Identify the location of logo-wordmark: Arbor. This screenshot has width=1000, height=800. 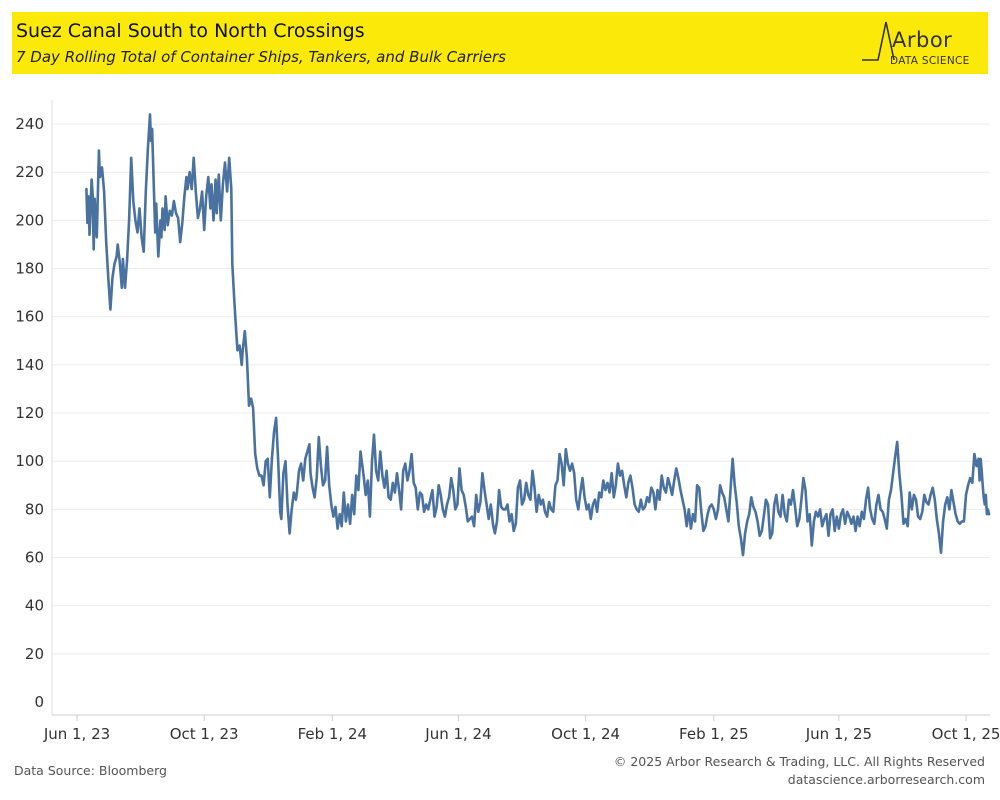
(922, 40).